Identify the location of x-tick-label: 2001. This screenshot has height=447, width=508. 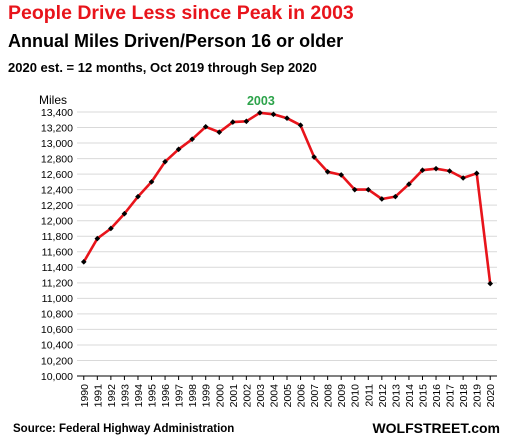
(234, 396).